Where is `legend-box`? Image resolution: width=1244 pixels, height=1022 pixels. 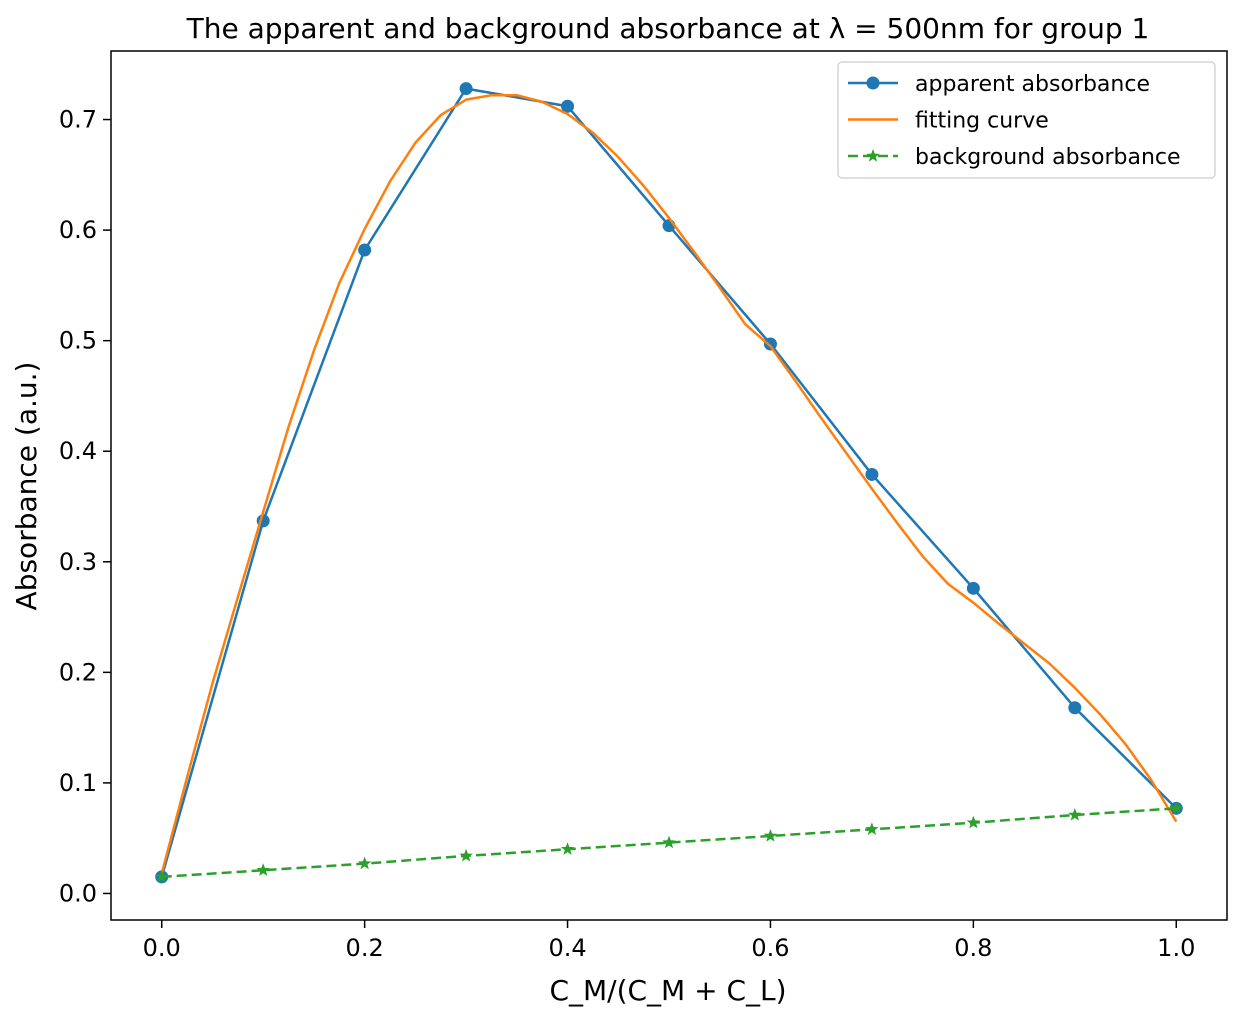 legend-box is located at coordinates (1026, 120).